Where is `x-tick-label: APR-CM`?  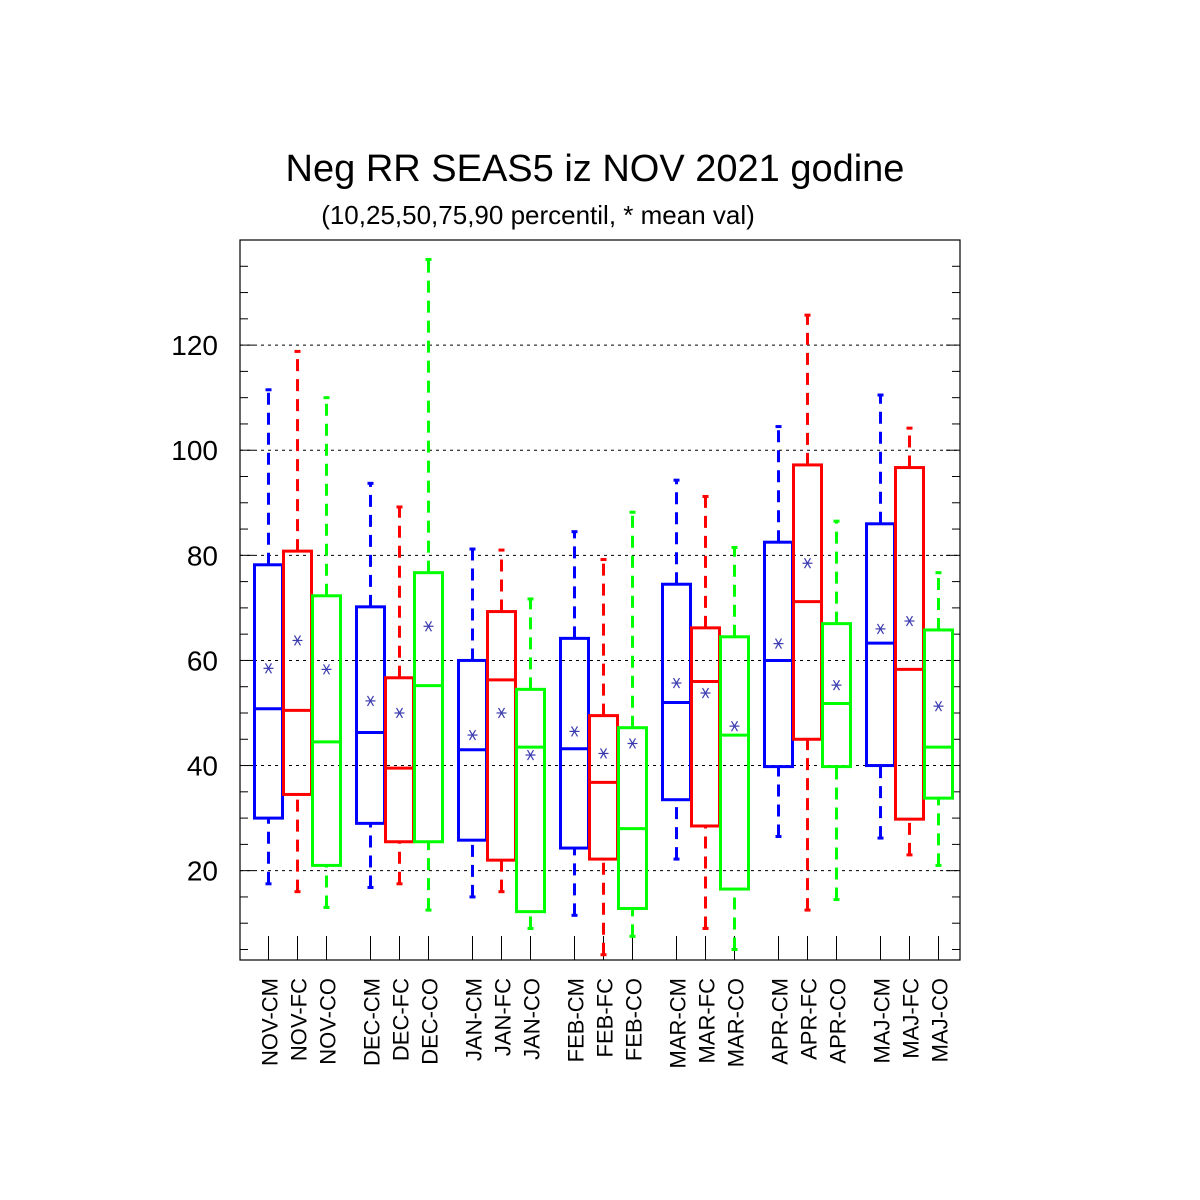 x-tick-label: APR-CM is located at coordinates (780, 1021).